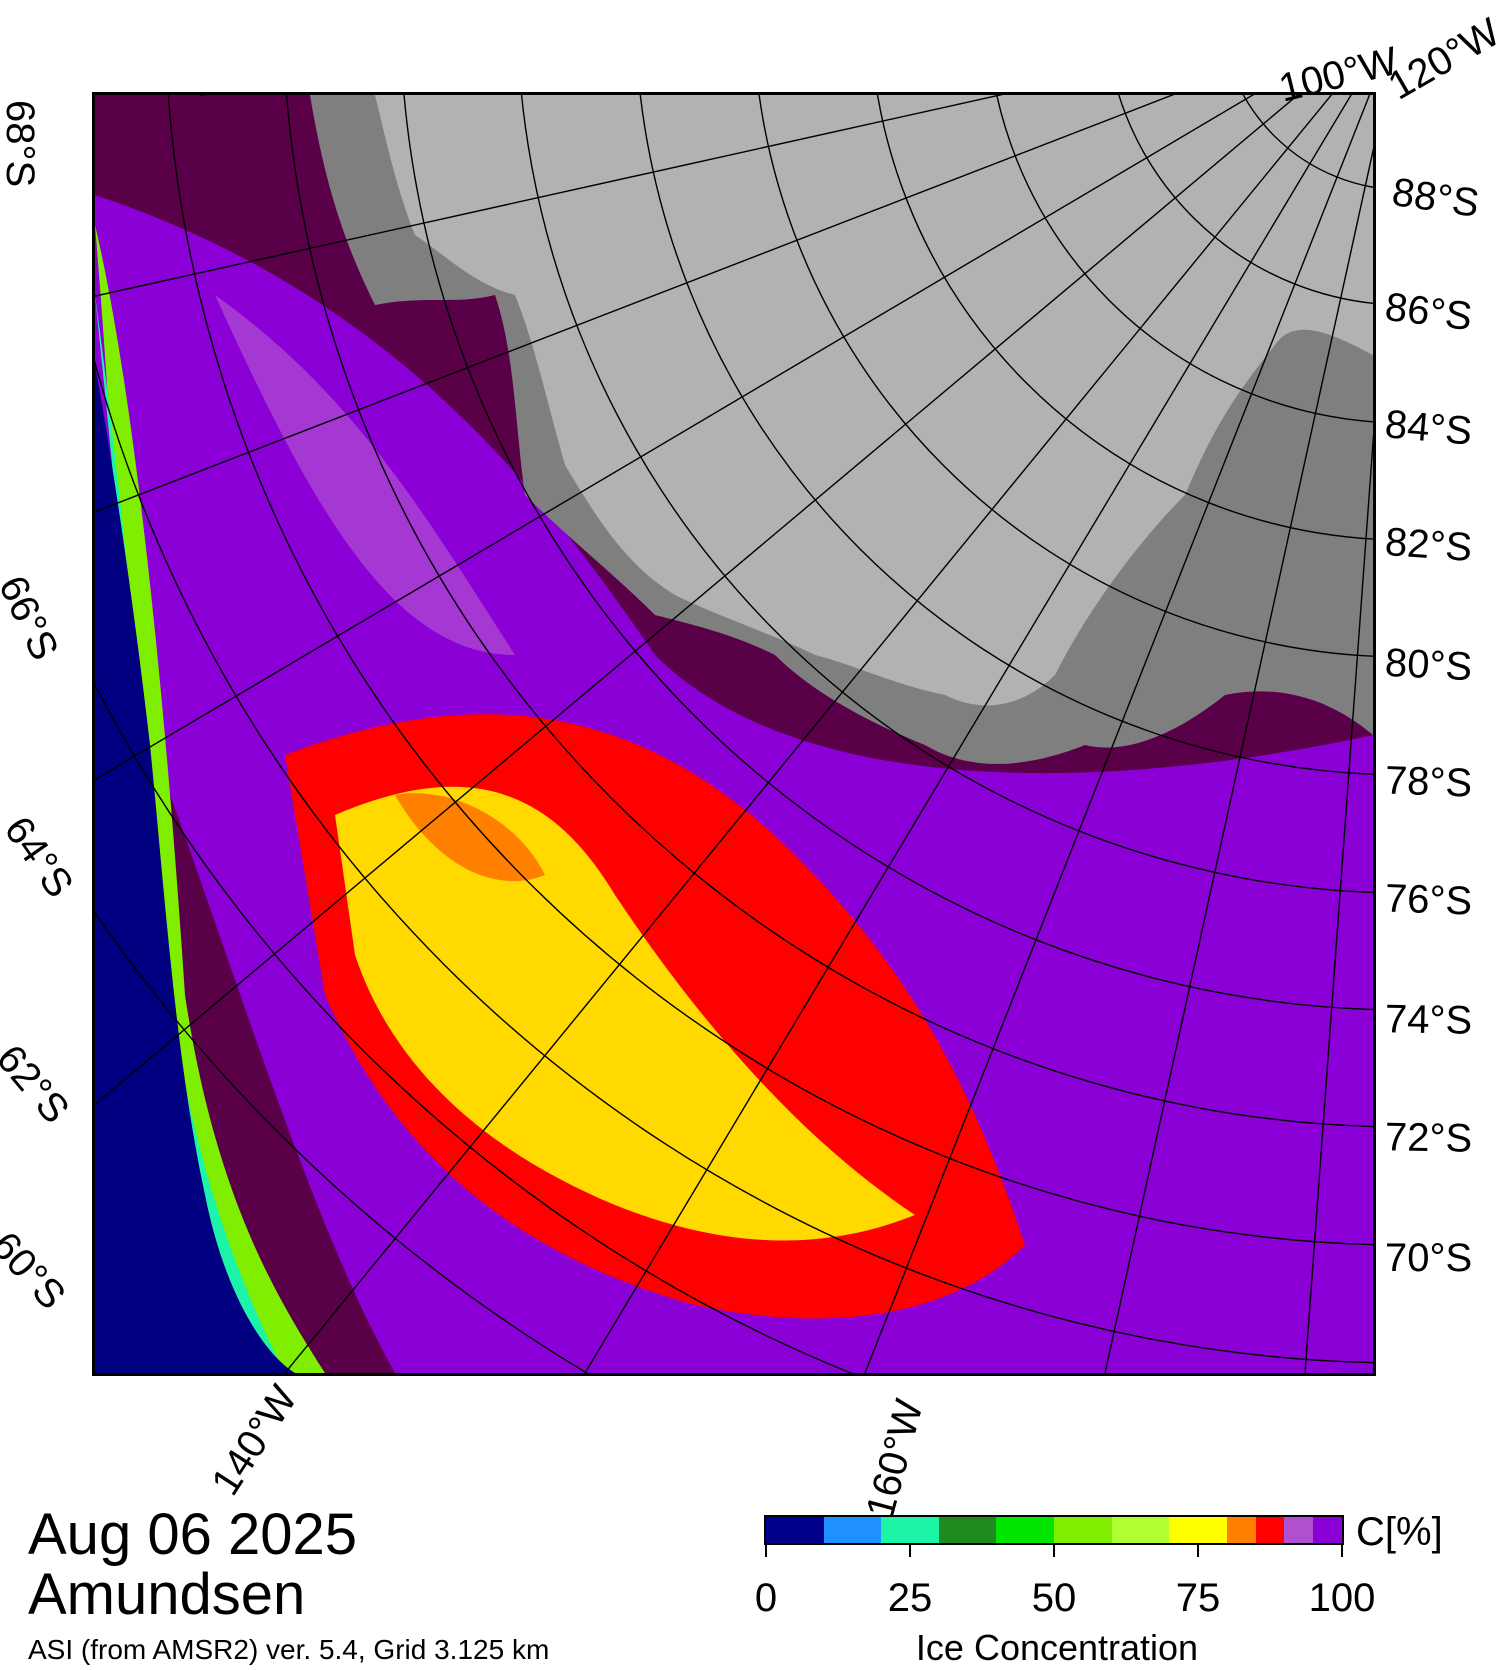 The width and height of the screenshot is (1499, 1670). Describe the element at coordinates (910, 1598) in the screenshot. I see `colorbar-tick-label: 25` at that location.